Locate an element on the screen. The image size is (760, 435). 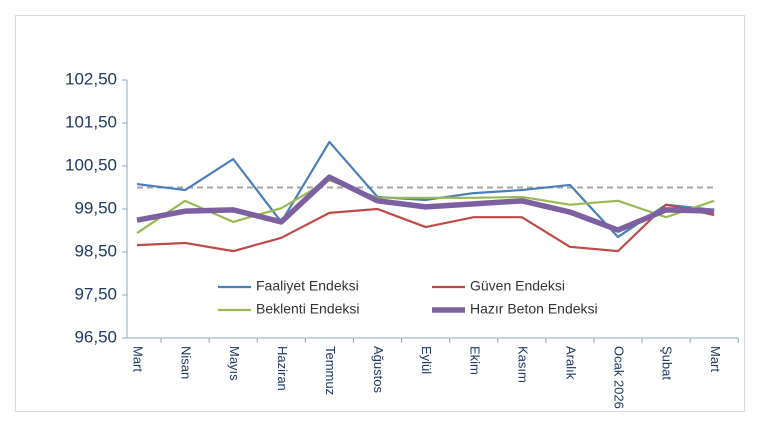
x-tick-label: Ocak 2026 is located at coordinates (619, 377).